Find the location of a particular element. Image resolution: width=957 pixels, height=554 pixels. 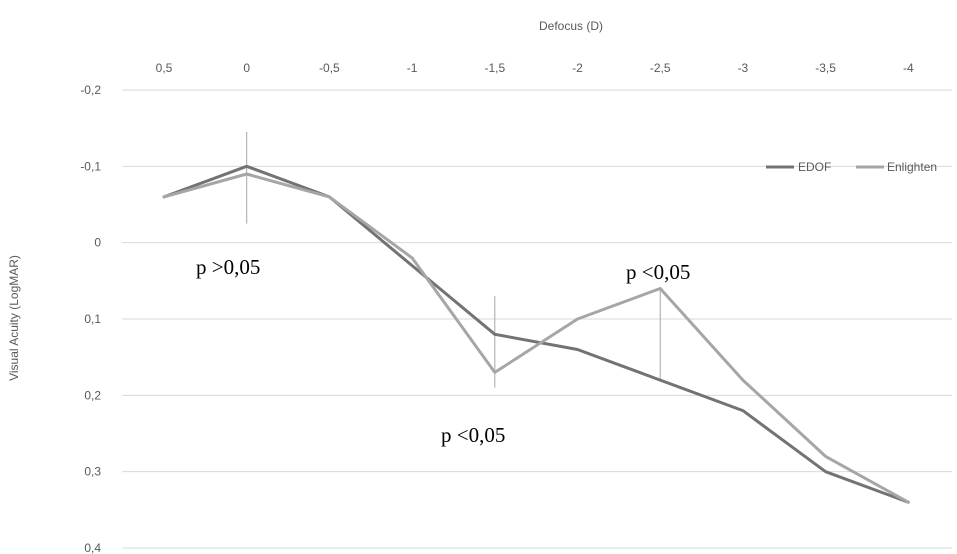

legend: EDOF Enlighten is located at coordinates (851, 167).